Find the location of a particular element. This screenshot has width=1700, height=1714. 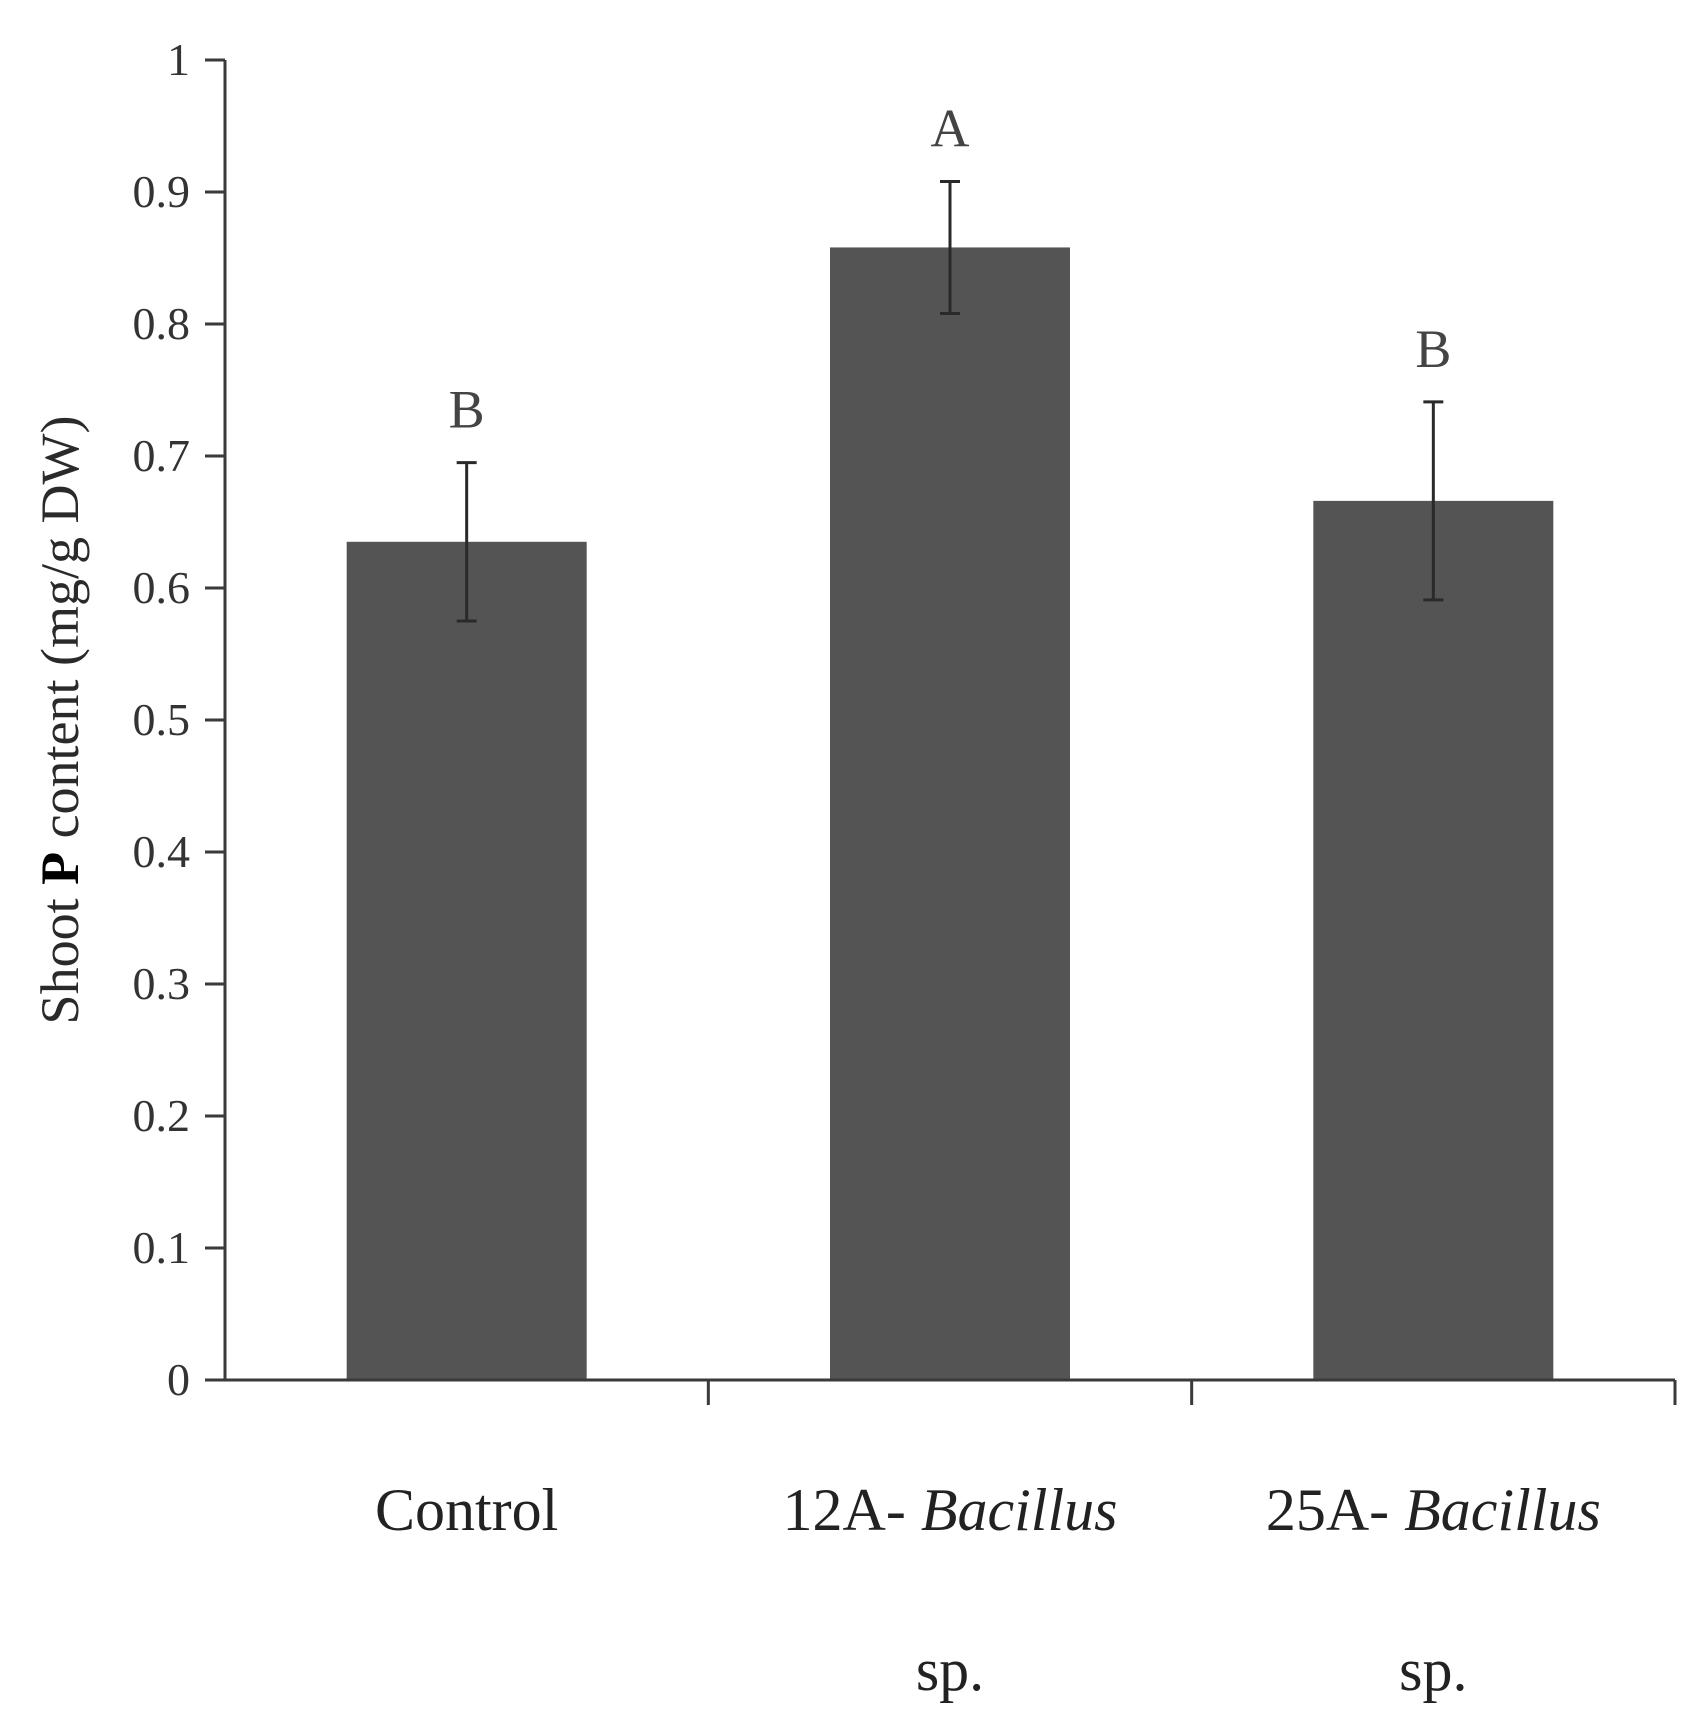

y-ticks-group: 0 0.1 0.2 0.3 0.4 0.5 0.6 0.7 0.8 0.9 1 is located at coordinates (179, 719).